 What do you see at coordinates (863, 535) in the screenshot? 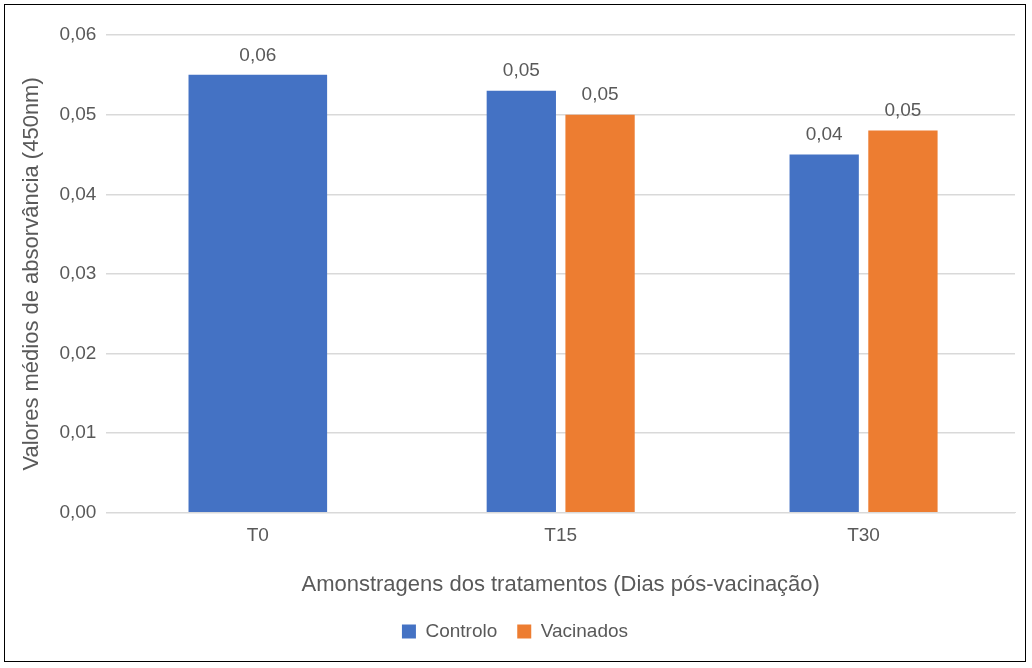
I see `x-tick-label: T30` at bounding box center [863, 535].